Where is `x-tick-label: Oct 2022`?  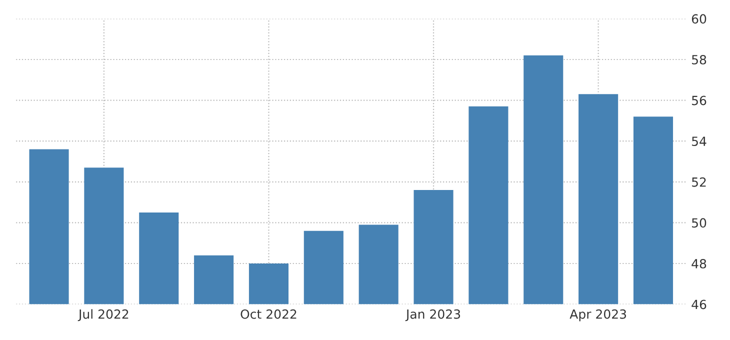
x-tick-label: Oct 2022 is located at coordinates (268, 314).